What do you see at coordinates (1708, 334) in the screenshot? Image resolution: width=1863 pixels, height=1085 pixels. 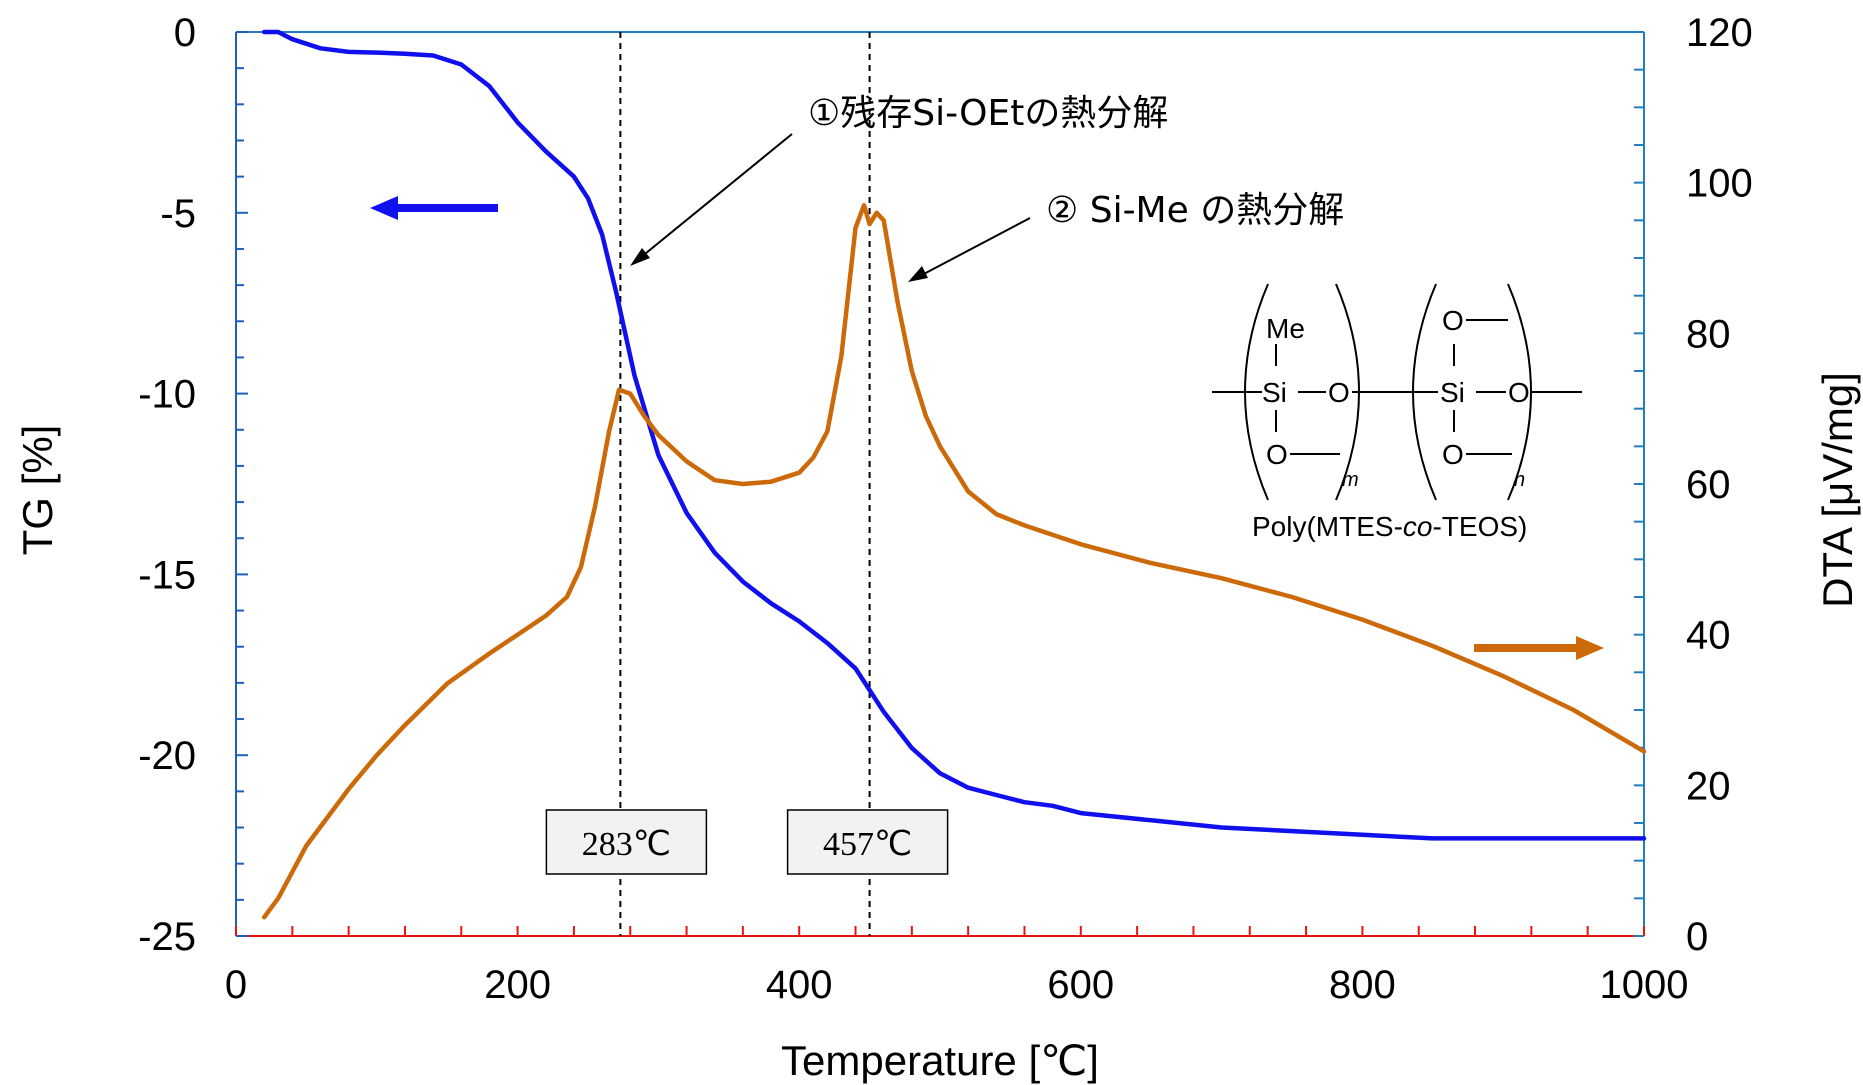 I see `right-tick-label: 80` at bounding box center [1708, 334].